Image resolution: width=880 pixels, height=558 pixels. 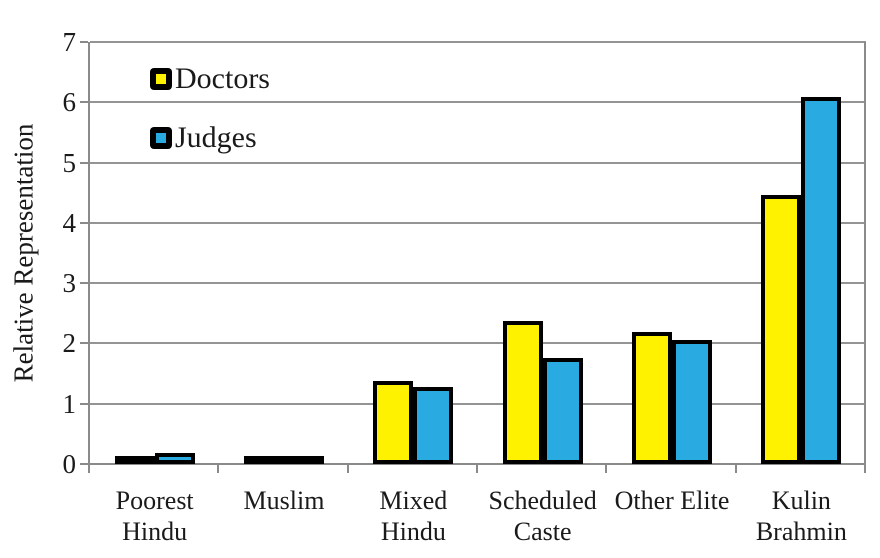 I want to click on y-tick-label: 7, so click(x=69, y=42).